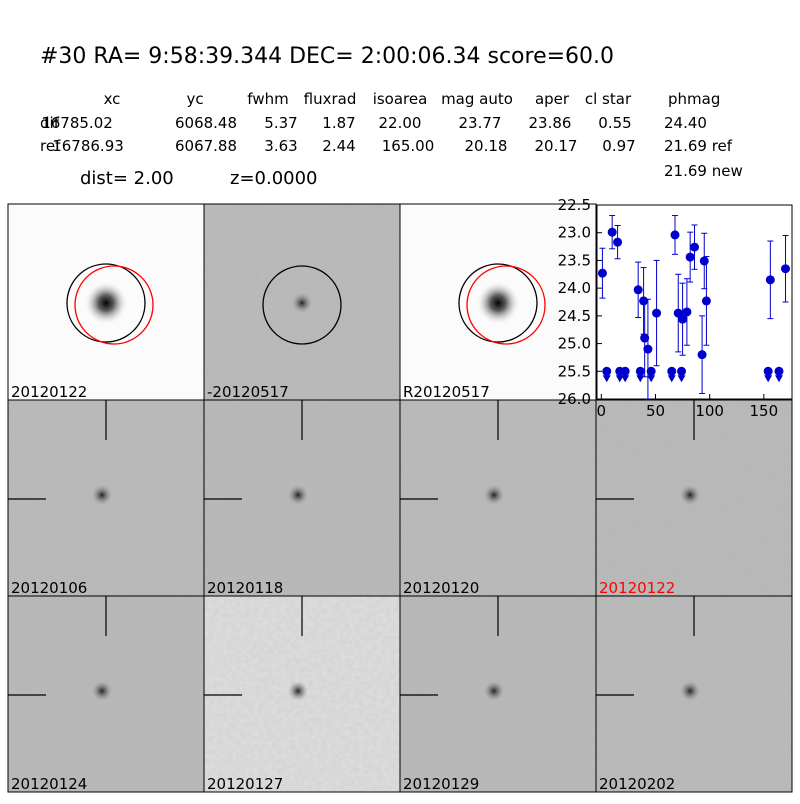 The height and width of the screenshot is (804, 800). I want to click on y-tick-label: 24.5, so click(574, 316).